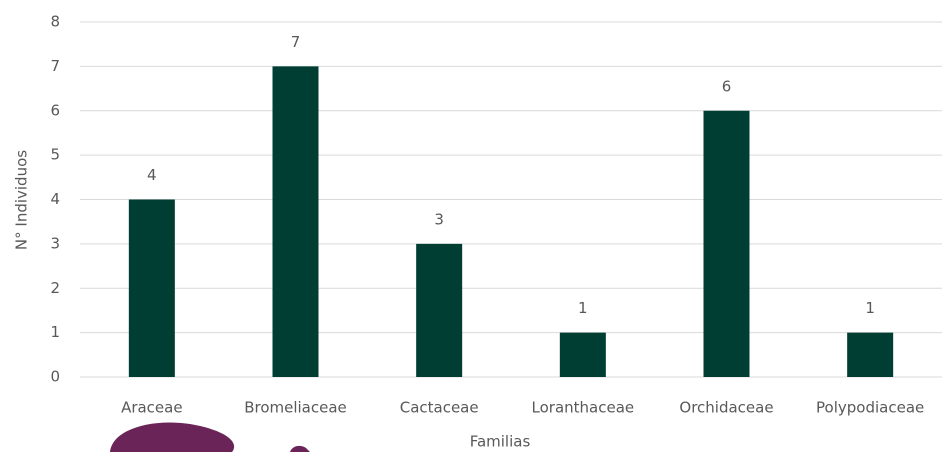 Image resolution: width=942 pixels, height=452 pixels. Describe the element at coordinates (296, 42) in the screenshot. I see `value-label: 7` at that location.